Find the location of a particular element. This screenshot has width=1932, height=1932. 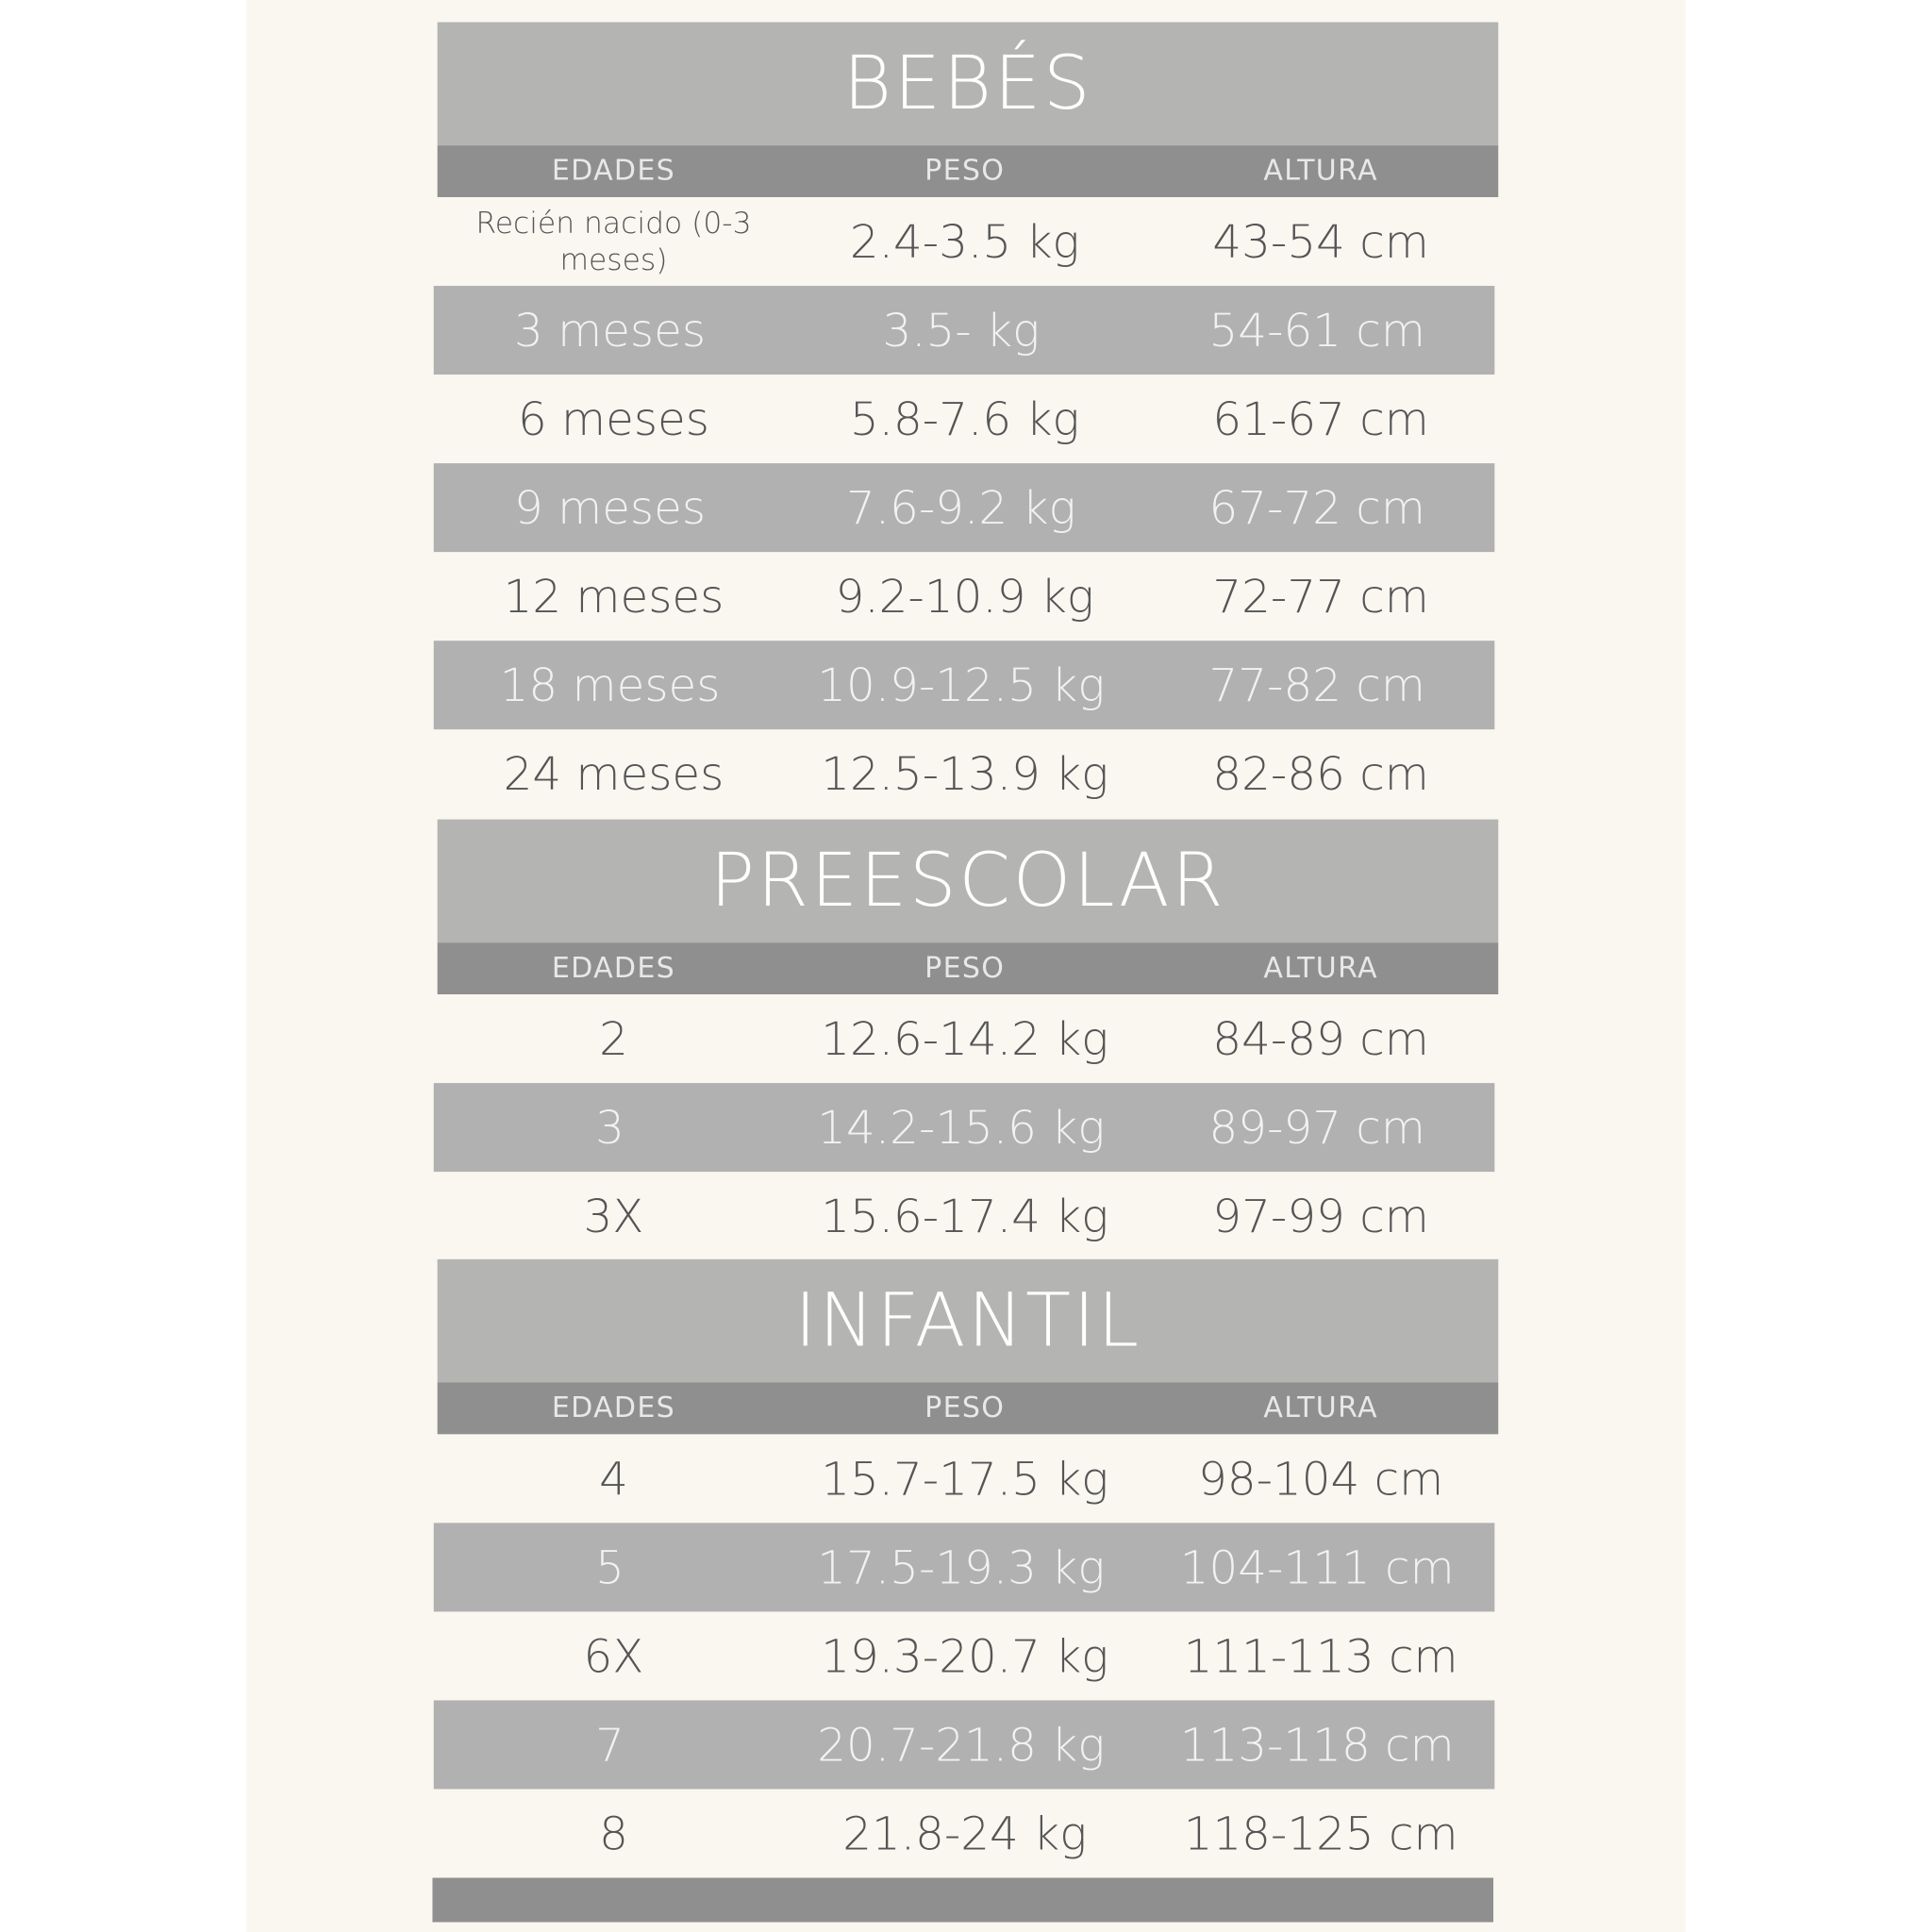

age-cell: 8 is located at coordinates (614, 1834).